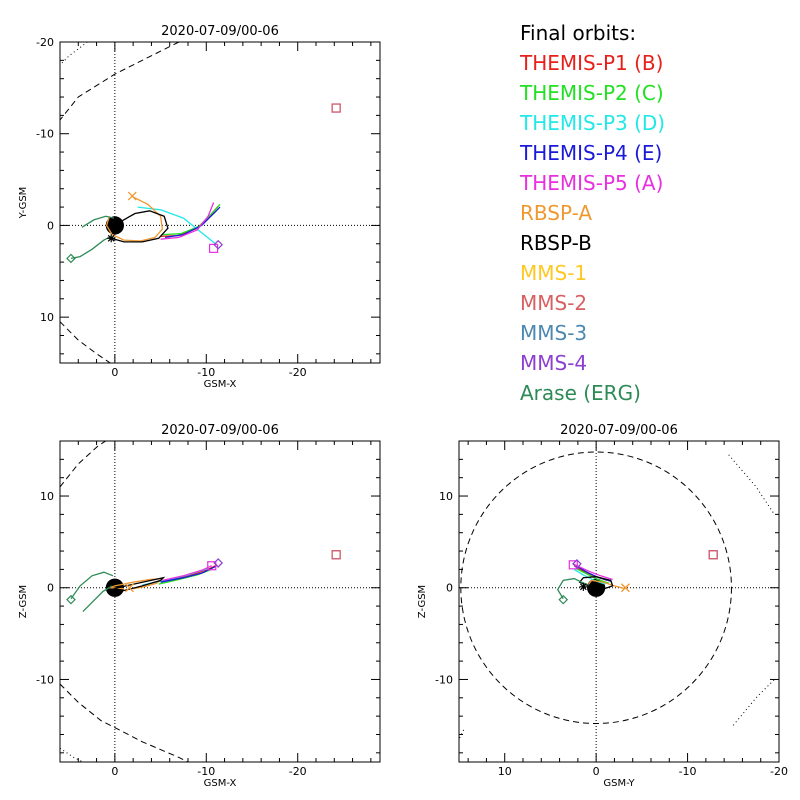 This screenshot has height=800, width=800. Describe the element at coordinates (556, 213) in the screenshot. I see `legend-item: RBSP-A` at that location.